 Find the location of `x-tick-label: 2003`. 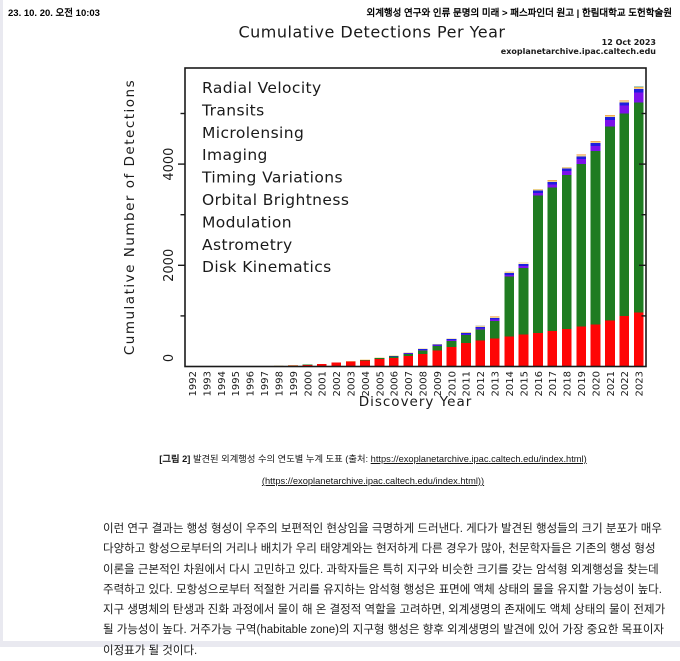

x-tick-label: 2003 is located at coordinates (352, 383).